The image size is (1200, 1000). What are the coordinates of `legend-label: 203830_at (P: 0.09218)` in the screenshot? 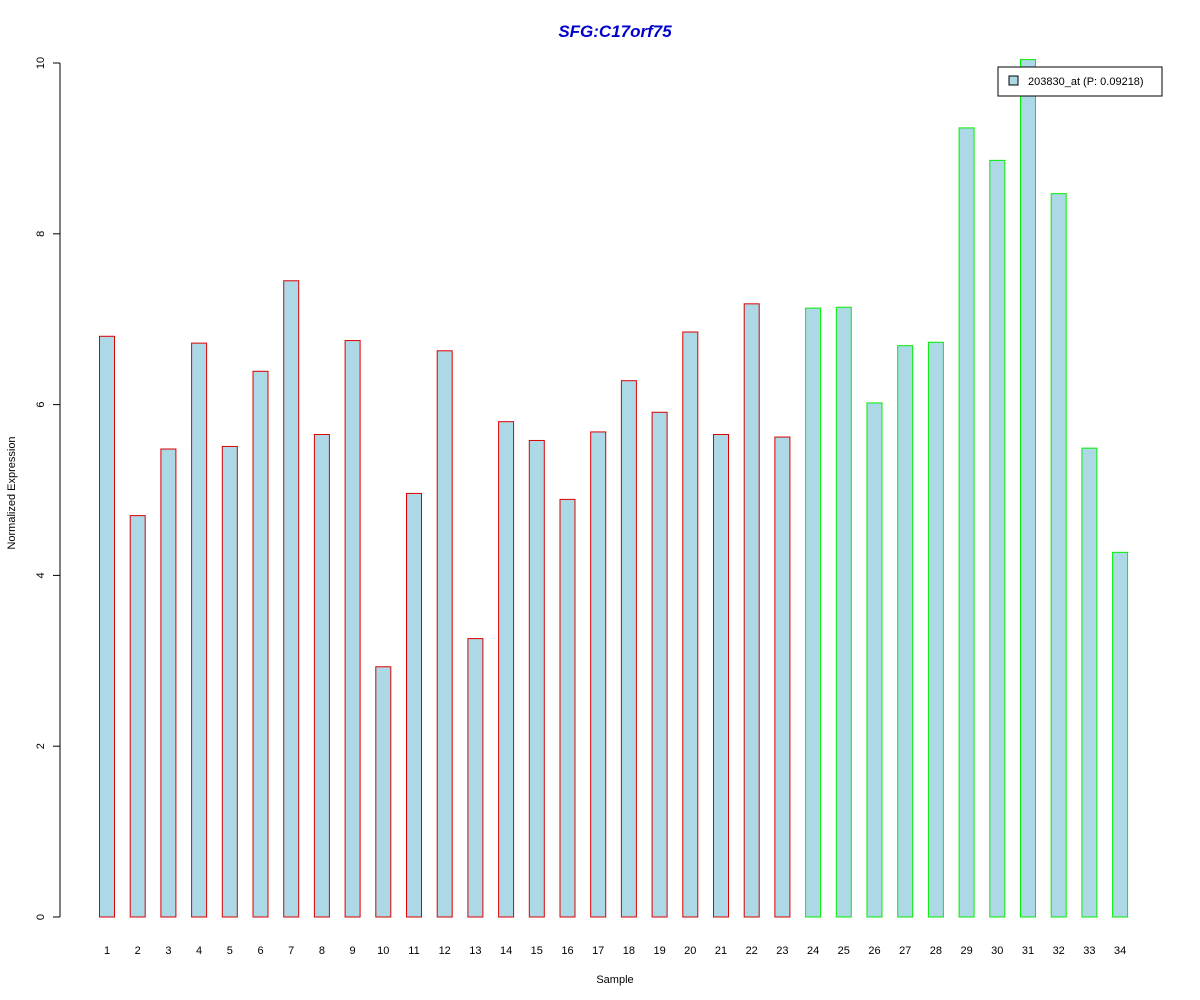 It's located at (1086, 82).